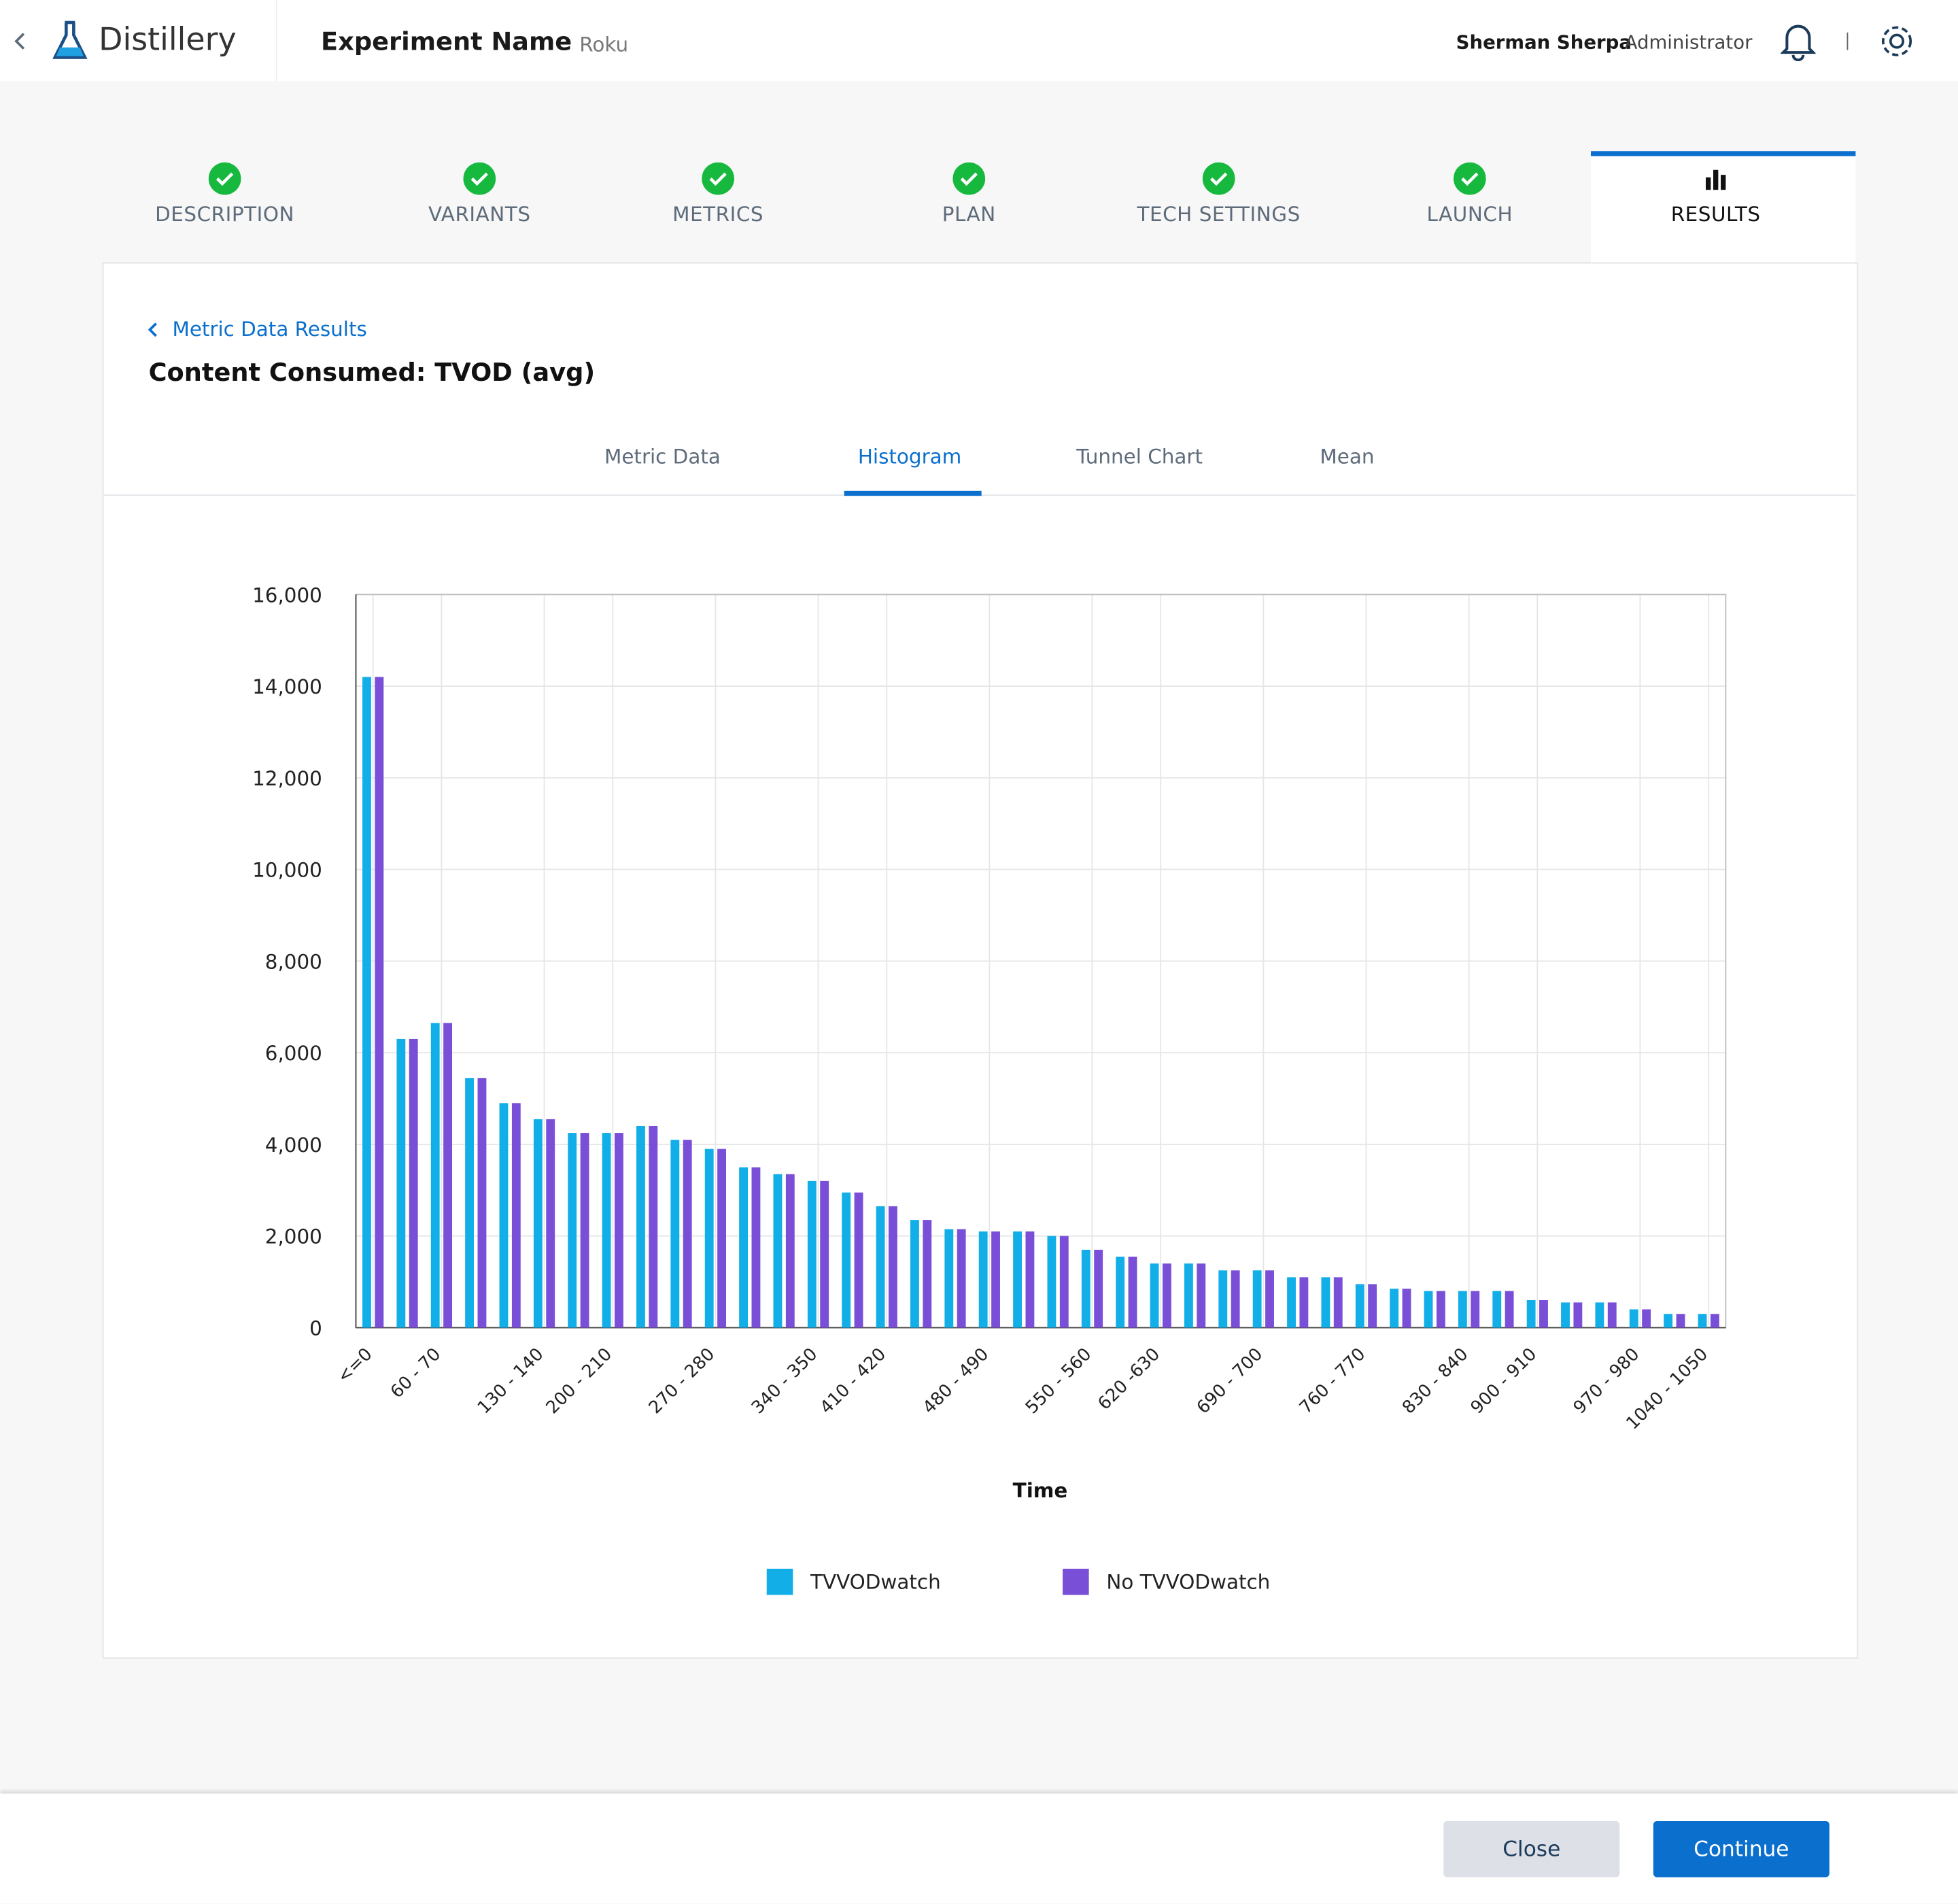  What do you see at coordinates (1607, 1381) in the screenshot?
I see `x-tick-label: 970 - 980` at bounding box center [1607, 1381].